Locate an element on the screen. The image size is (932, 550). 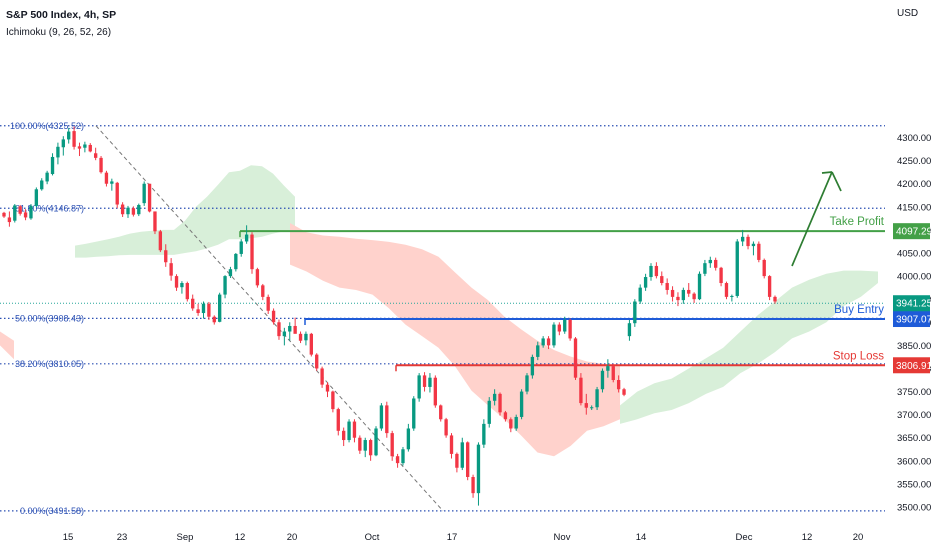
price-tick-label: 4200.00 is located at coordinates (914, 184).